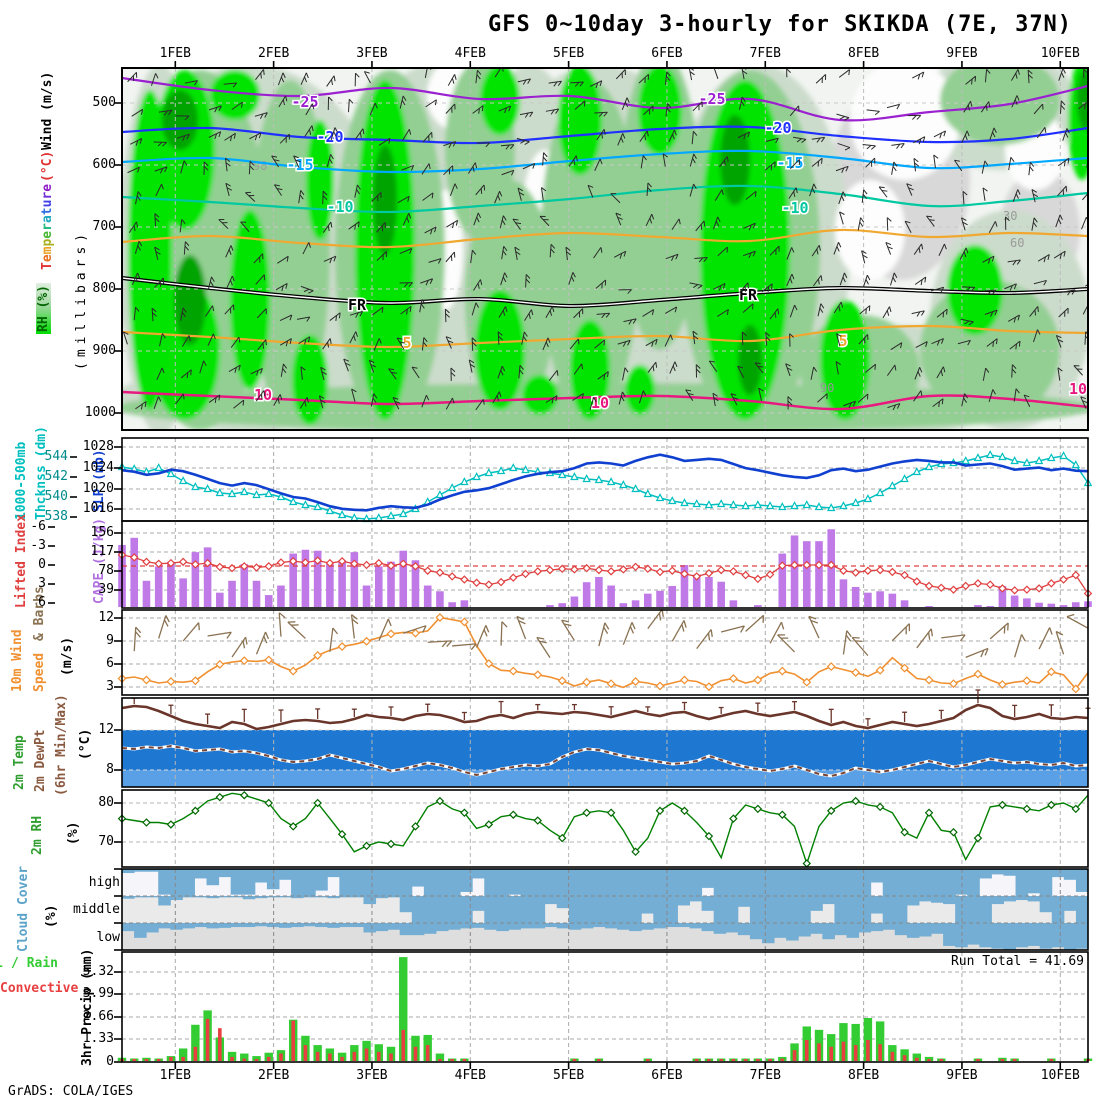 Image resolution: width=1100 pixels, height=1100 pixels. Describe the element at coordinates (667, 53) in the screenshot. I see `date-label-top: 6FEB` at that location.